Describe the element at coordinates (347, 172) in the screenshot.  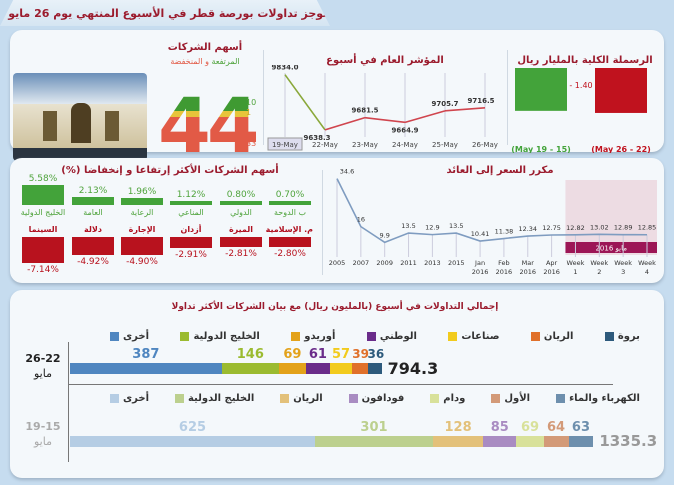
I see `data-label: 34.6` at that location.